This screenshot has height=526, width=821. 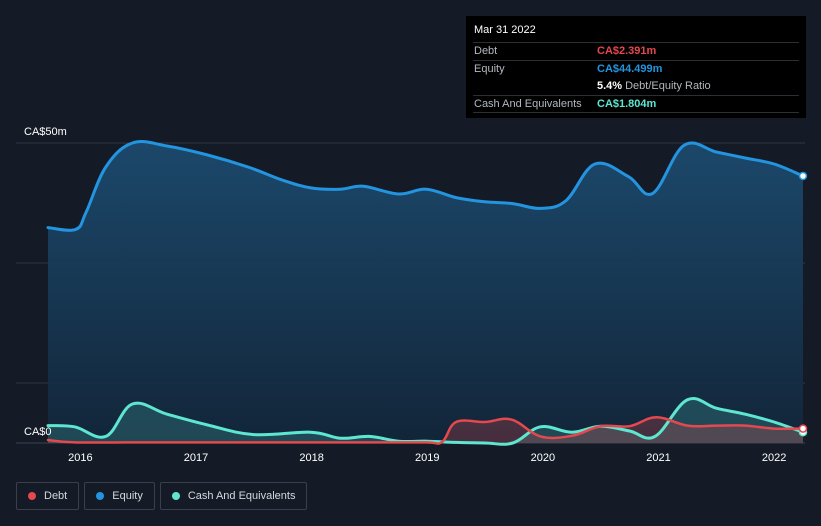 What do you see at coordinates (127, 496) in the screenshot?
I see `legend-equity-label: Equity` at bounding box center [127, 496].